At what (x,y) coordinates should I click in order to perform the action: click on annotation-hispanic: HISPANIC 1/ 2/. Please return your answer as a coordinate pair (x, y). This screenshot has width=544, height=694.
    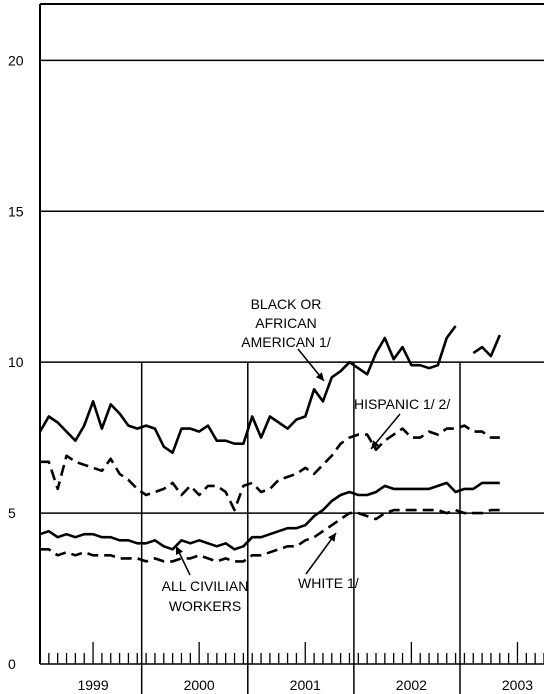
    Looking at the image, I should click on (402, 404).